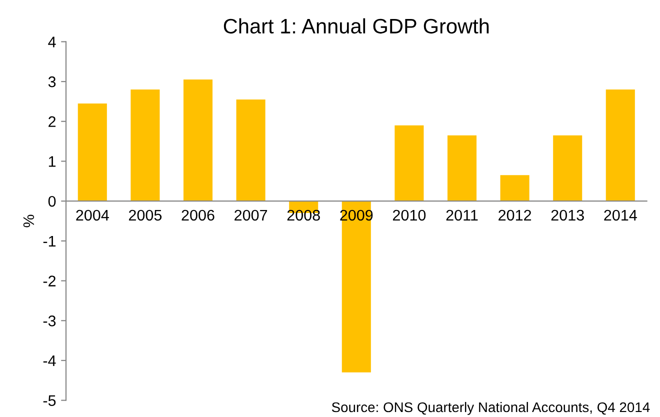 This screenshot has height=417, width=660. I want to click on y-tick-label: -3, so click(49, 320).